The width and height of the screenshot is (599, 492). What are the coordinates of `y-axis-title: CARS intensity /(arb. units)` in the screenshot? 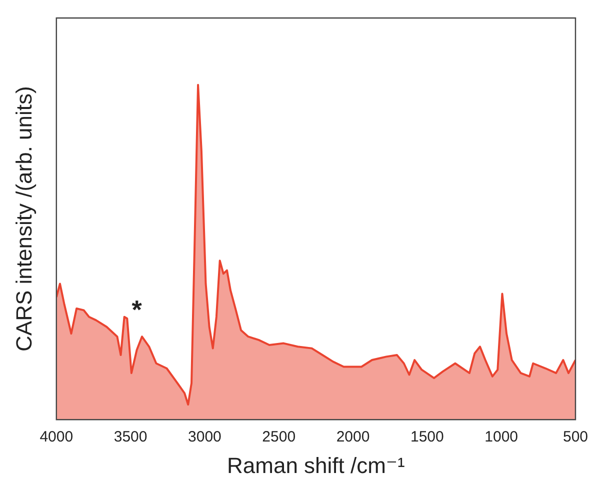 It's located at (23, 219).